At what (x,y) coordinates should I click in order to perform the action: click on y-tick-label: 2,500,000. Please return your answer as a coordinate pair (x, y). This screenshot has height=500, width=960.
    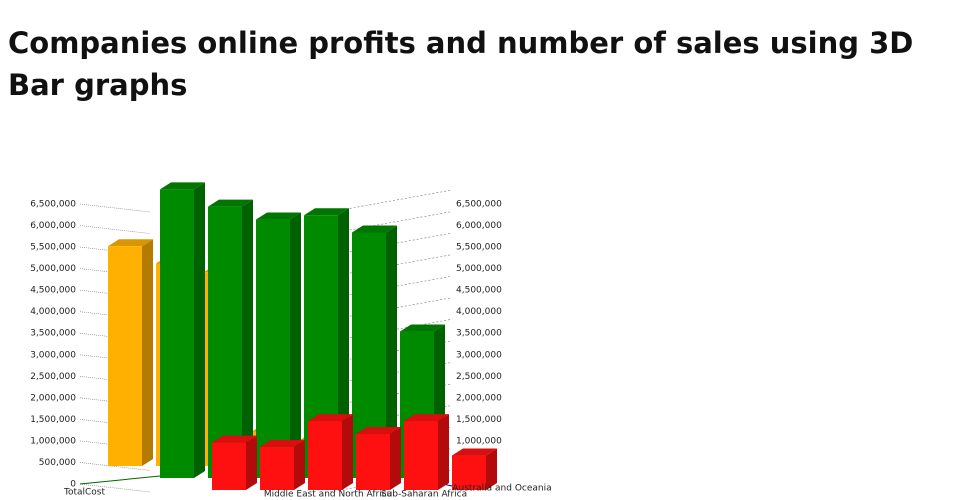
    Looking at the image, I should click on (53, 377).